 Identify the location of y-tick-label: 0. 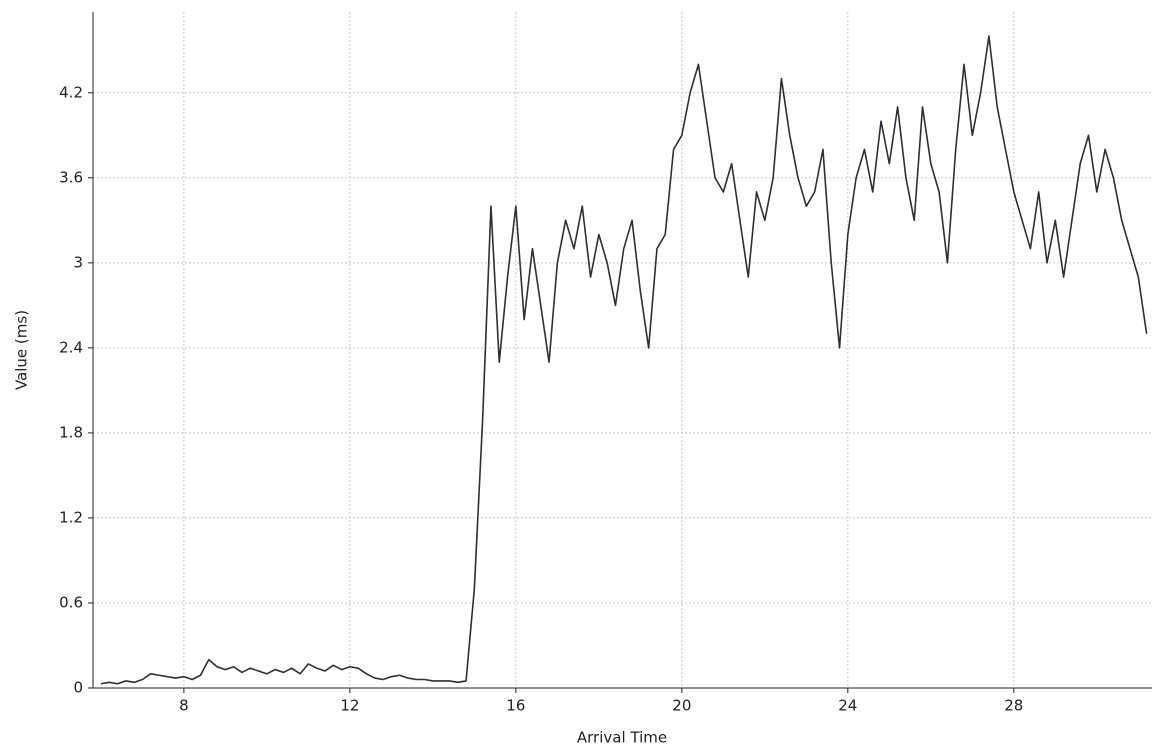
(78, 688).